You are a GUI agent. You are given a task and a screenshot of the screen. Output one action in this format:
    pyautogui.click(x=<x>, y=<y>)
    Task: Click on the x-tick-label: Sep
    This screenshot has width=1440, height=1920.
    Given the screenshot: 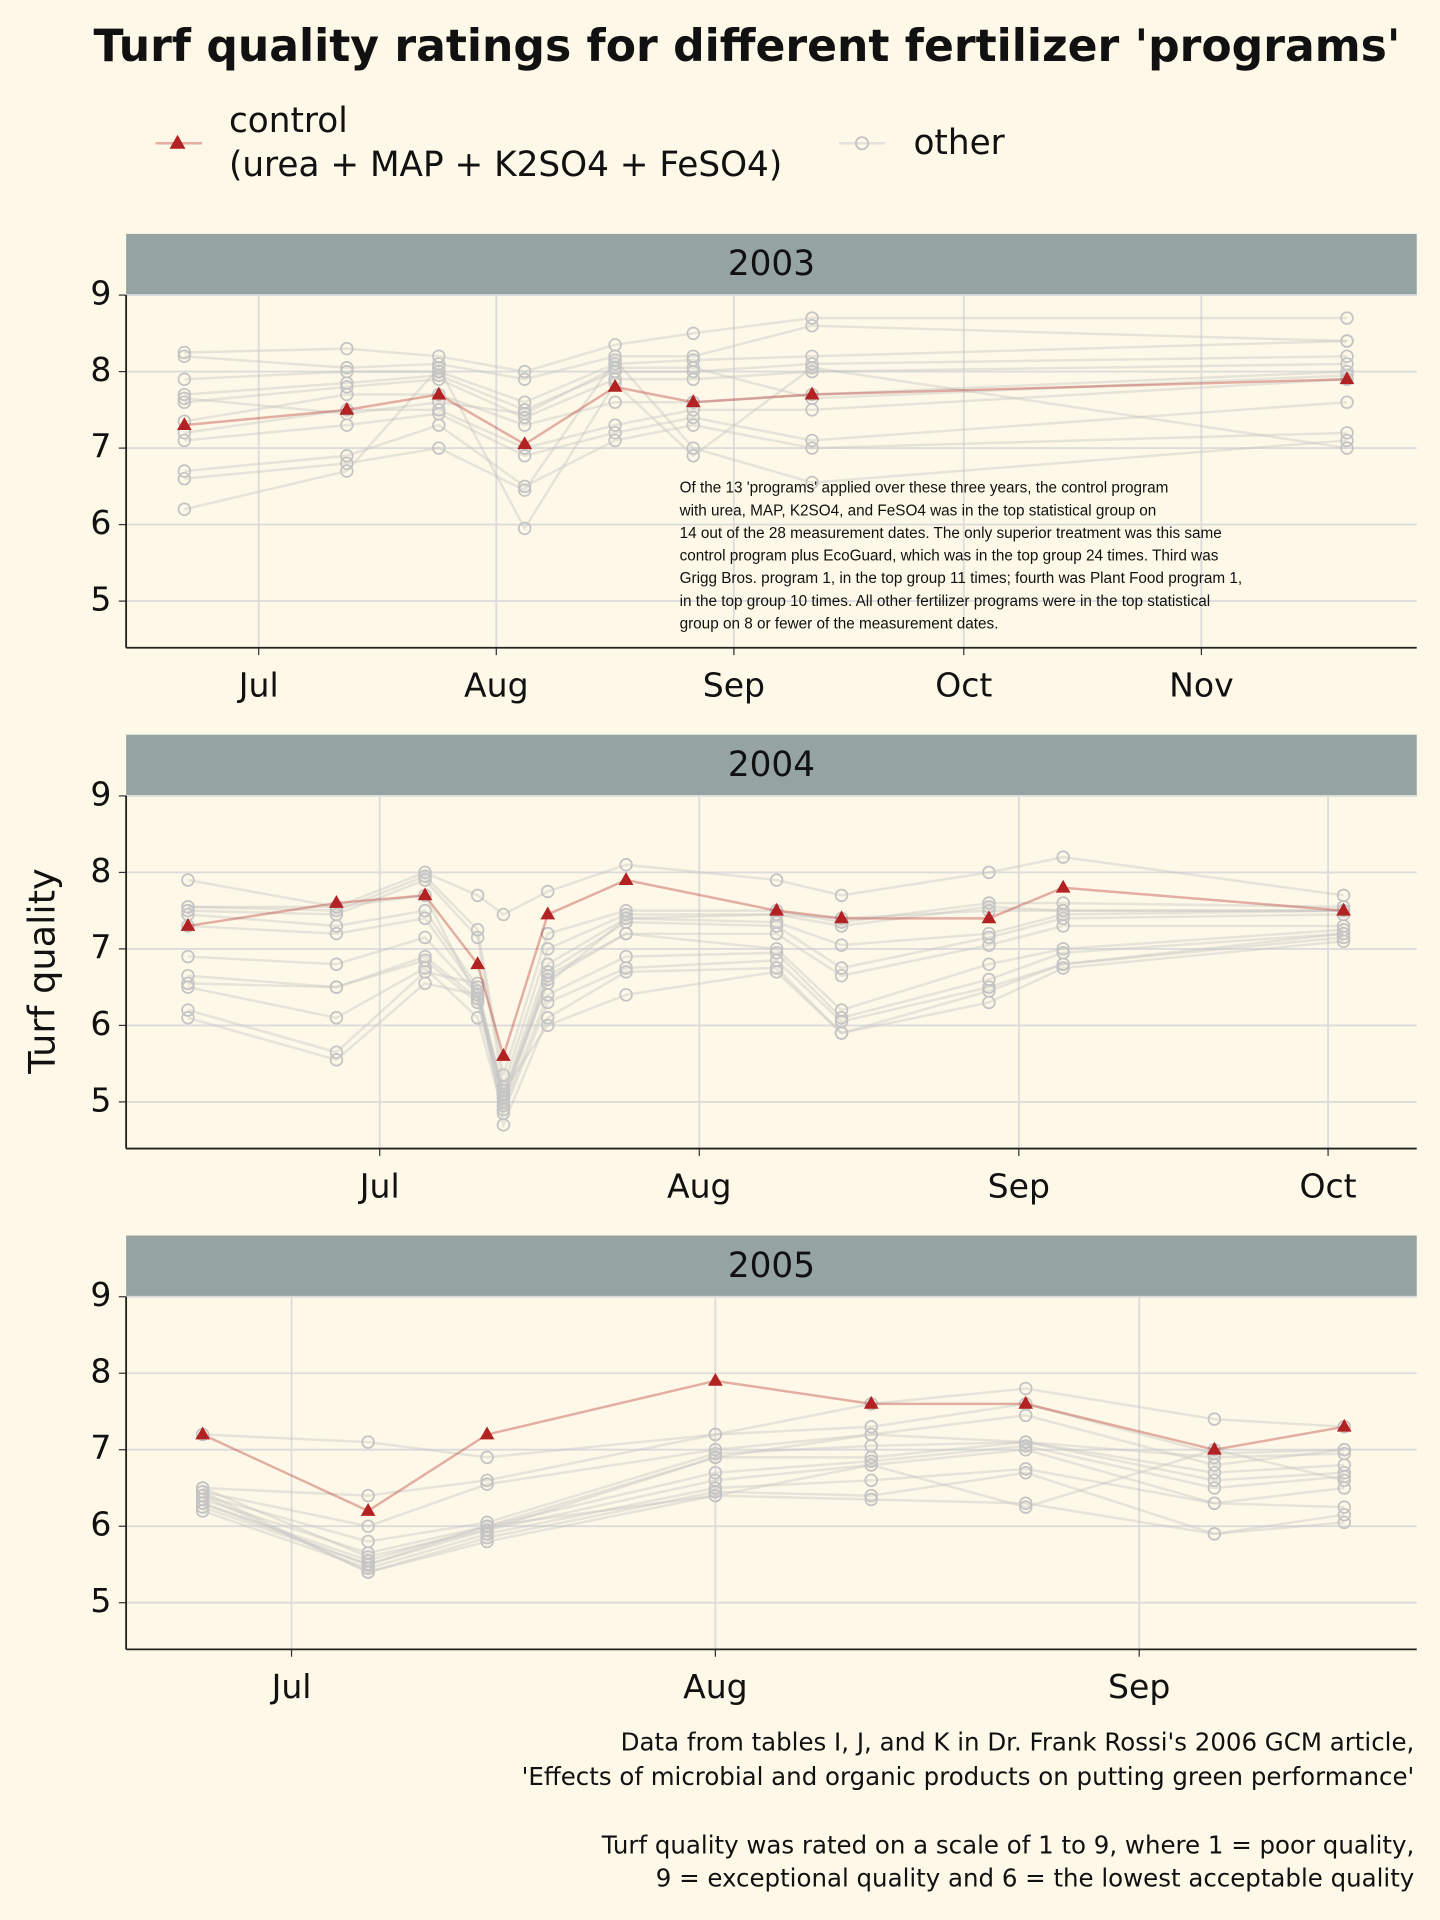 What is the action you would take?
    pyautogui.click(x=734, y=684)
    